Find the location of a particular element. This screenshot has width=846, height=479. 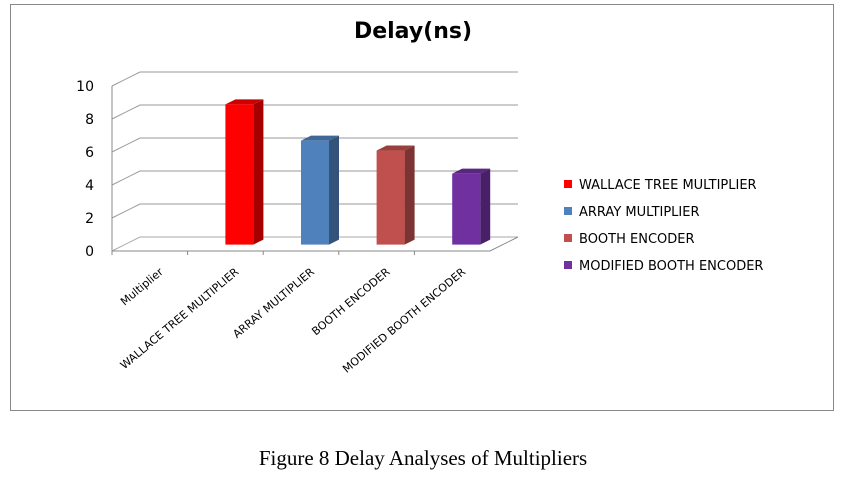

y-tick-label: 2 is located at coordinates (89, 219).